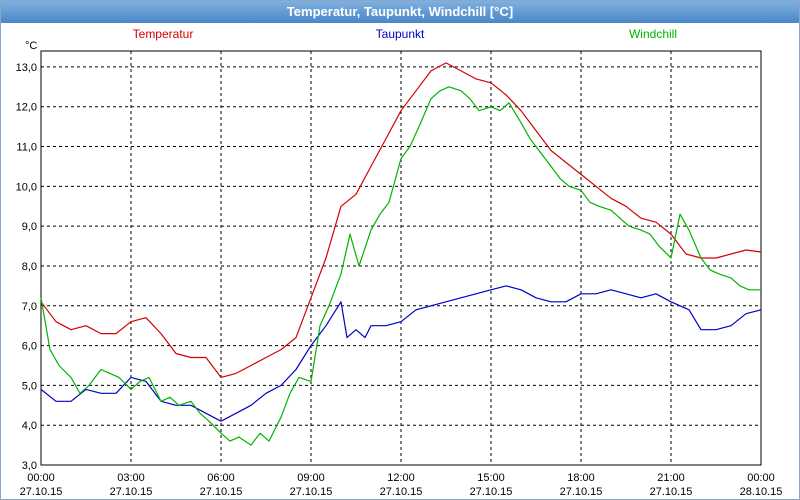 The height and width of the screenshot is (500, 800). Describe the element at coordinates (26, 148) in the screenshot. I see `y-tick-label: 11,0` at that location.